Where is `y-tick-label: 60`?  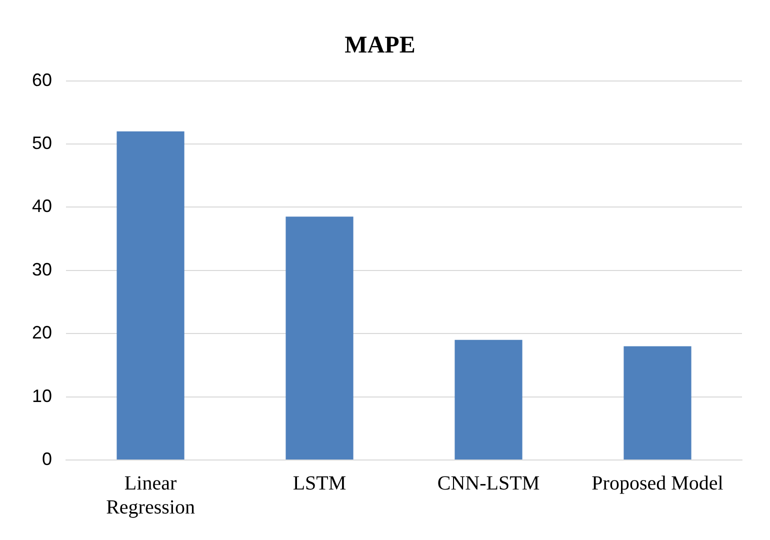 y-tick-label: 60 is located at coordinates (42, 80).